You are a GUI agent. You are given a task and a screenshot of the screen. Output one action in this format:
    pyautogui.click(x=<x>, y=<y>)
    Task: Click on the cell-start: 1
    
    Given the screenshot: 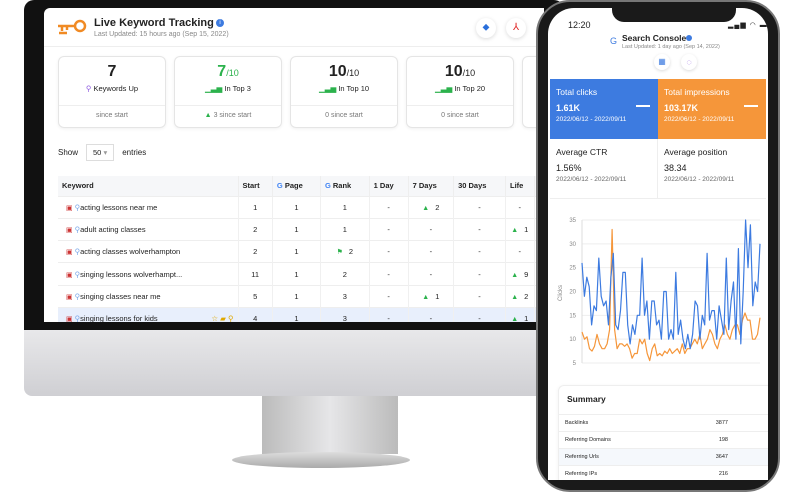 What is the action you would take?
    pyautogui.click(x=255, y=207)
    